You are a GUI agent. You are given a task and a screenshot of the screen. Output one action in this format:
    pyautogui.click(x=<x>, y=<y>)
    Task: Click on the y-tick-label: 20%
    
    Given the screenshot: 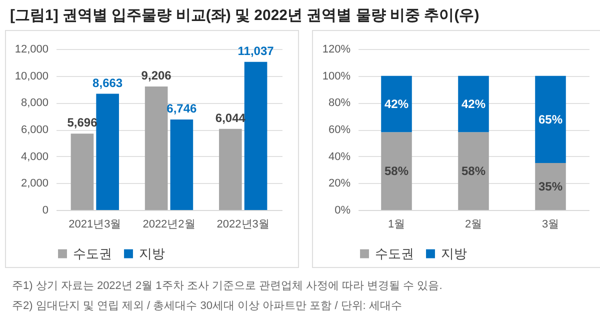 What is the action you would take?
    pyautogui.click(x=339, y=184)
    